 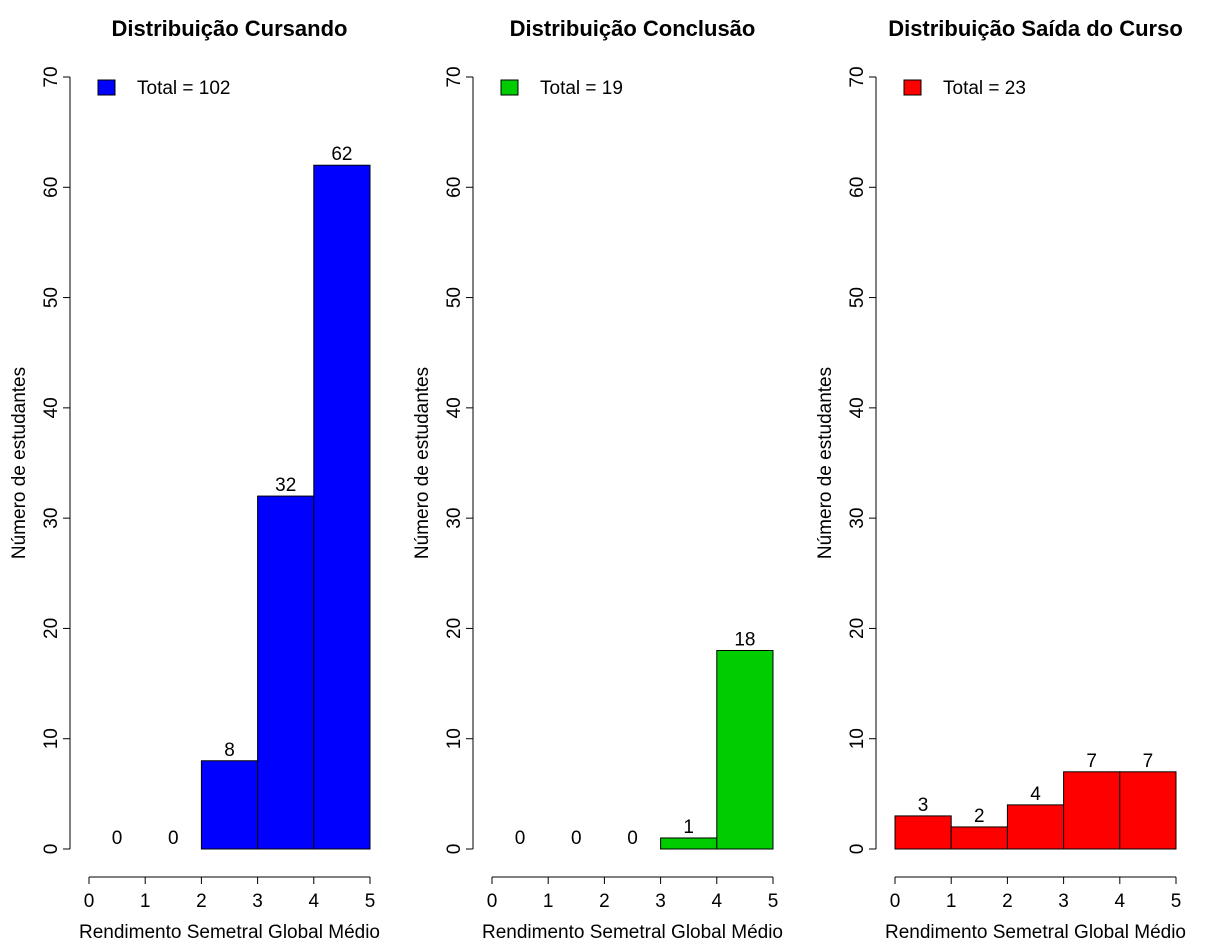 What do you see at coordinates (923, 805) in the screenshot?
I see `data-label: 3` at bounding box center [923, 805].